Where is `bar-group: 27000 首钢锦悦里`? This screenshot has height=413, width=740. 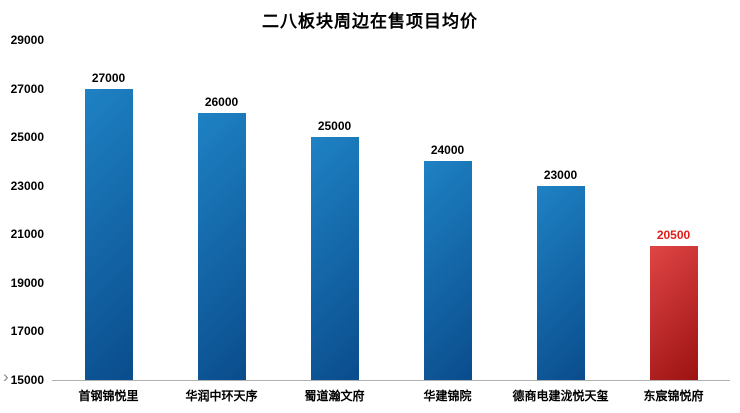 bar-group: 27000 首钢锦悦里 is located at coordinates (108, 221).